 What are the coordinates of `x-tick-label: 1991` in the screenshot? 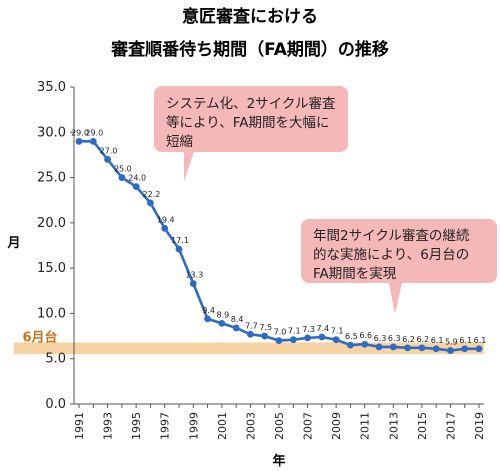 It's located at (79, 426).